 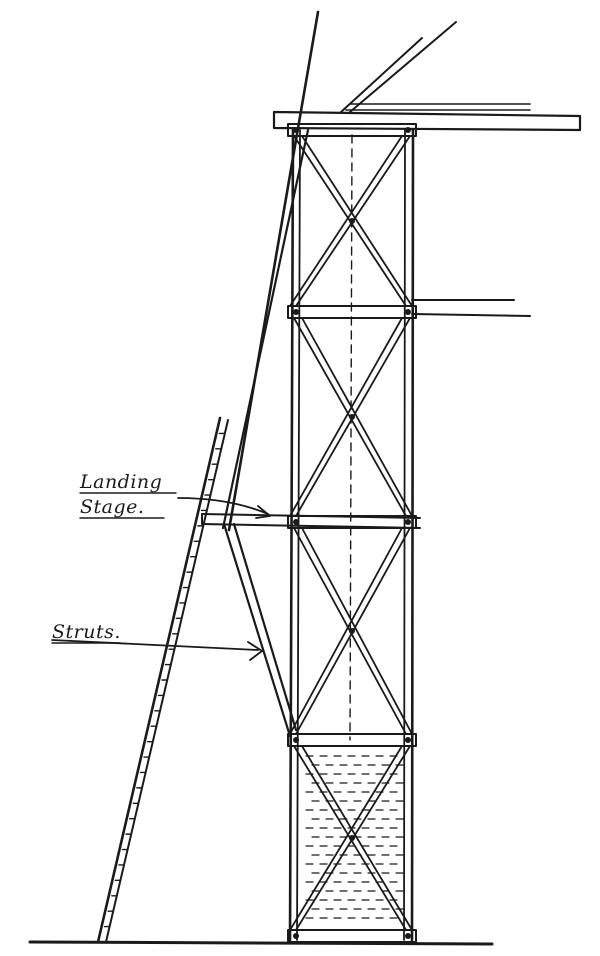 I want to click on top-bracing-rods, so click(x=398, y=67).